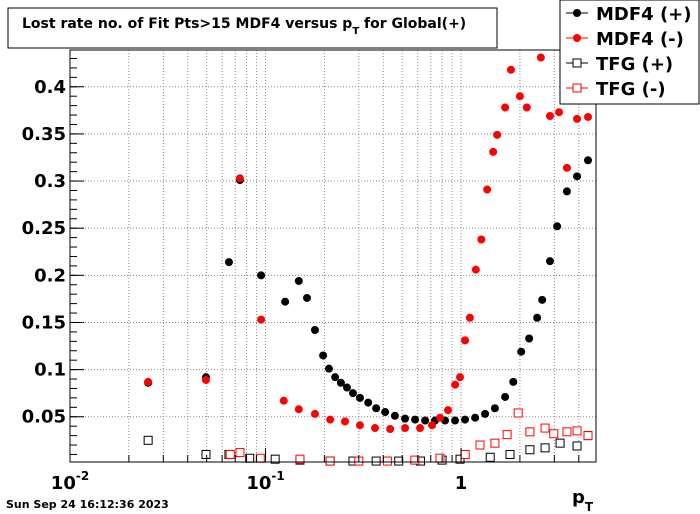 The width and height of the screenshot is (700, 514). I want to click on y-tick-label: 0.25, so click(44, 228).